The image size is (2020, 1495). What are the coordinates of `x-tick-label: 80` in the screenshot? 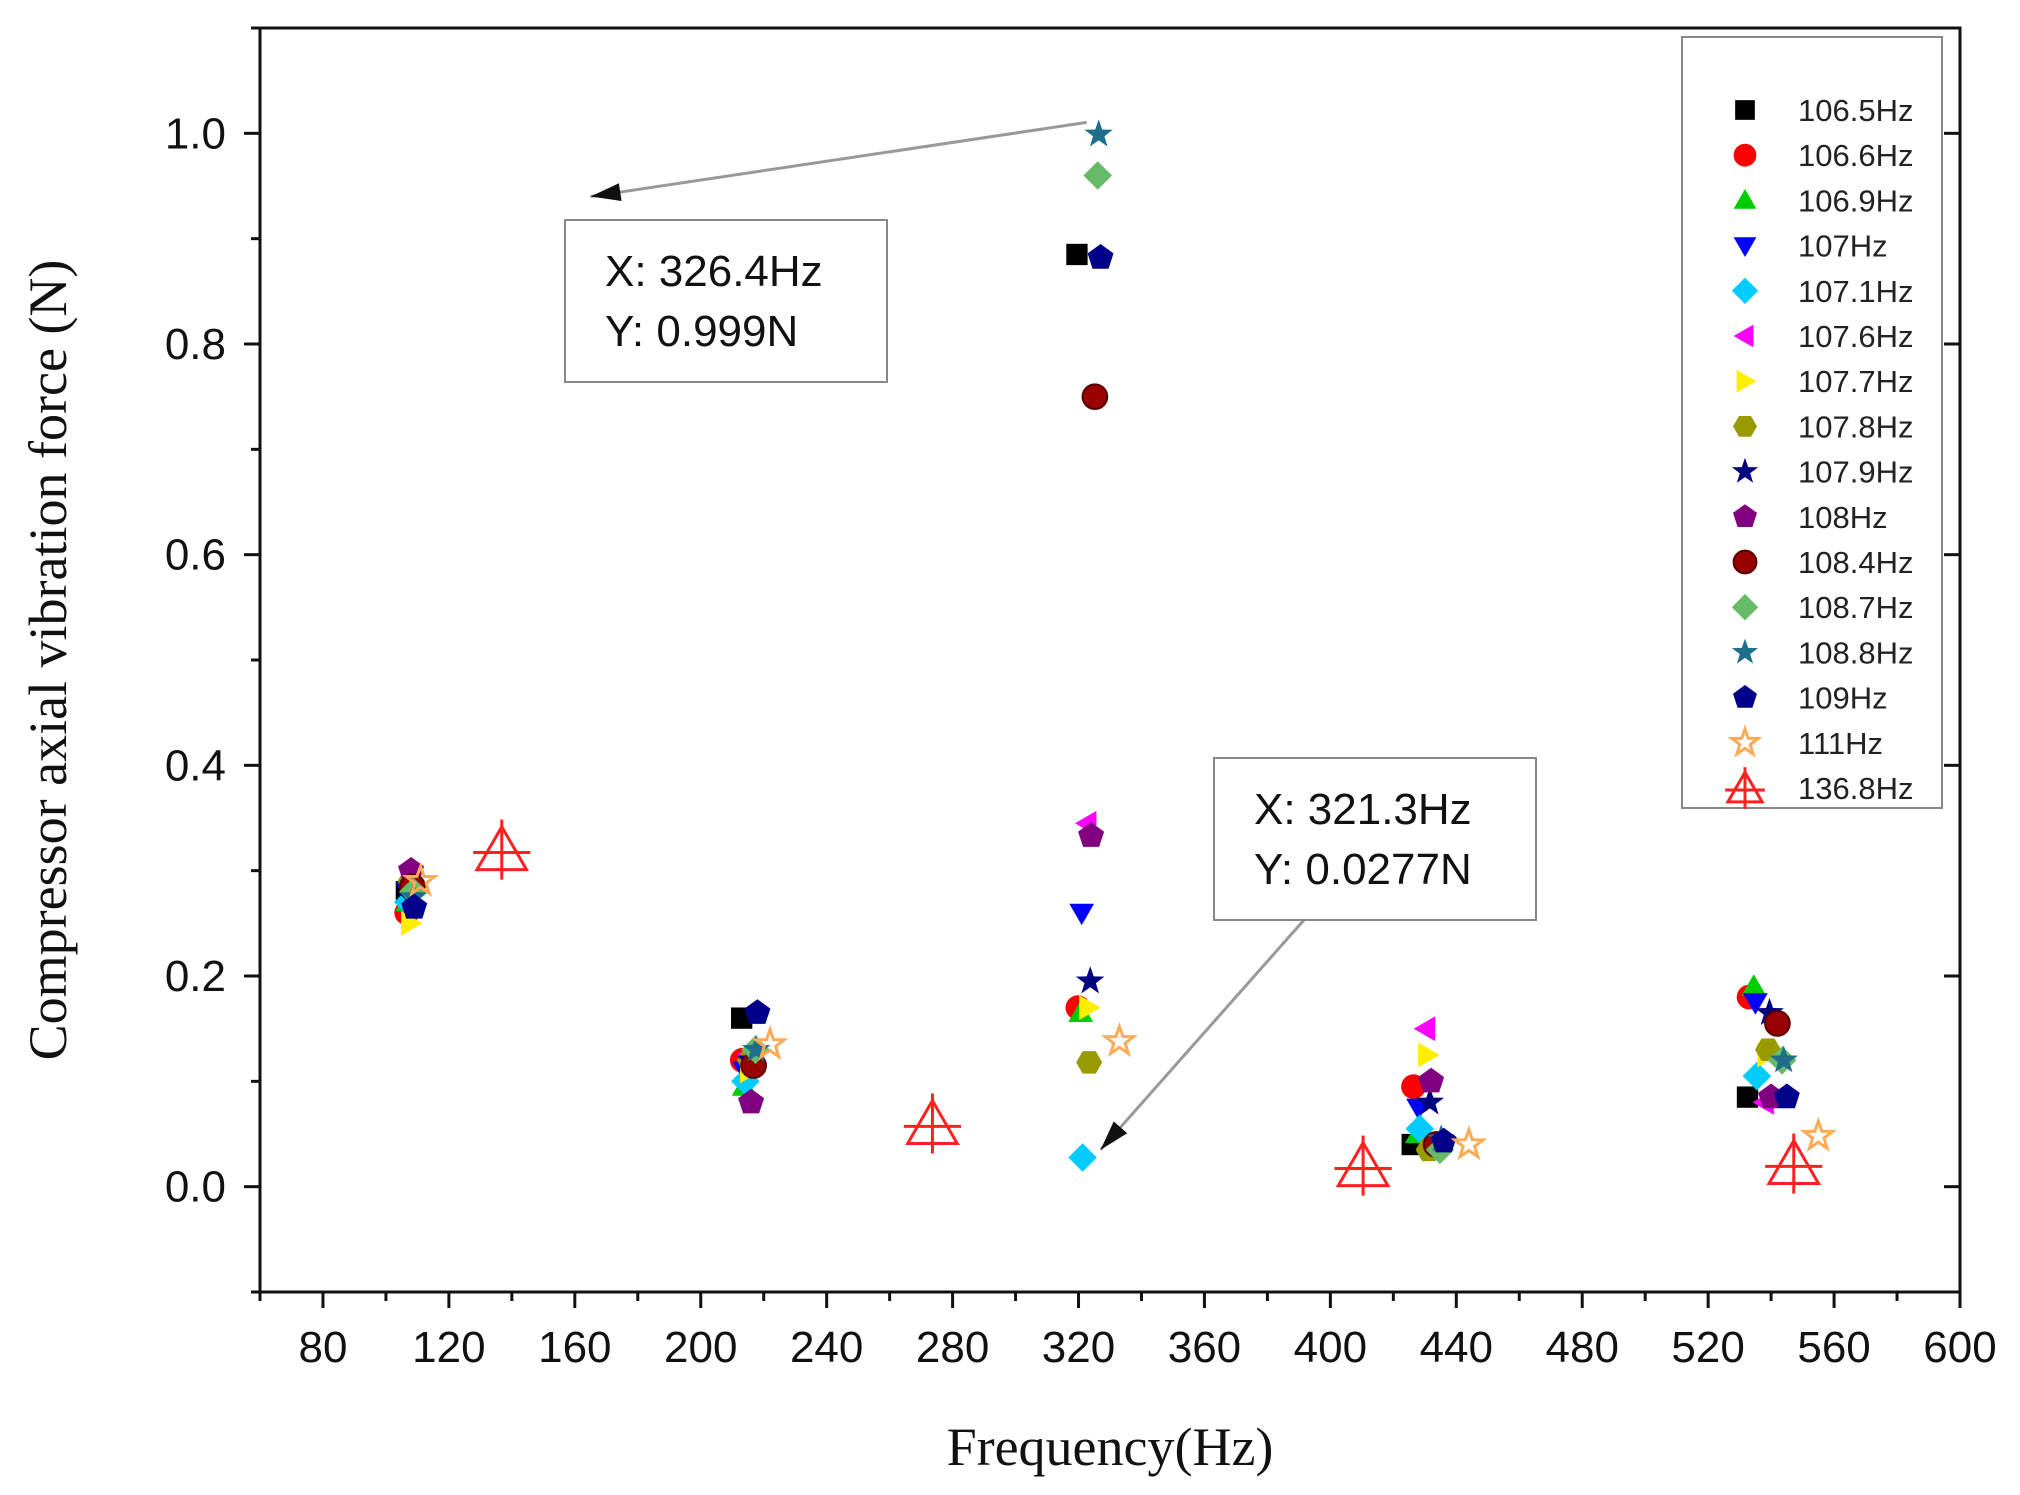 It's located at (322, 1347).